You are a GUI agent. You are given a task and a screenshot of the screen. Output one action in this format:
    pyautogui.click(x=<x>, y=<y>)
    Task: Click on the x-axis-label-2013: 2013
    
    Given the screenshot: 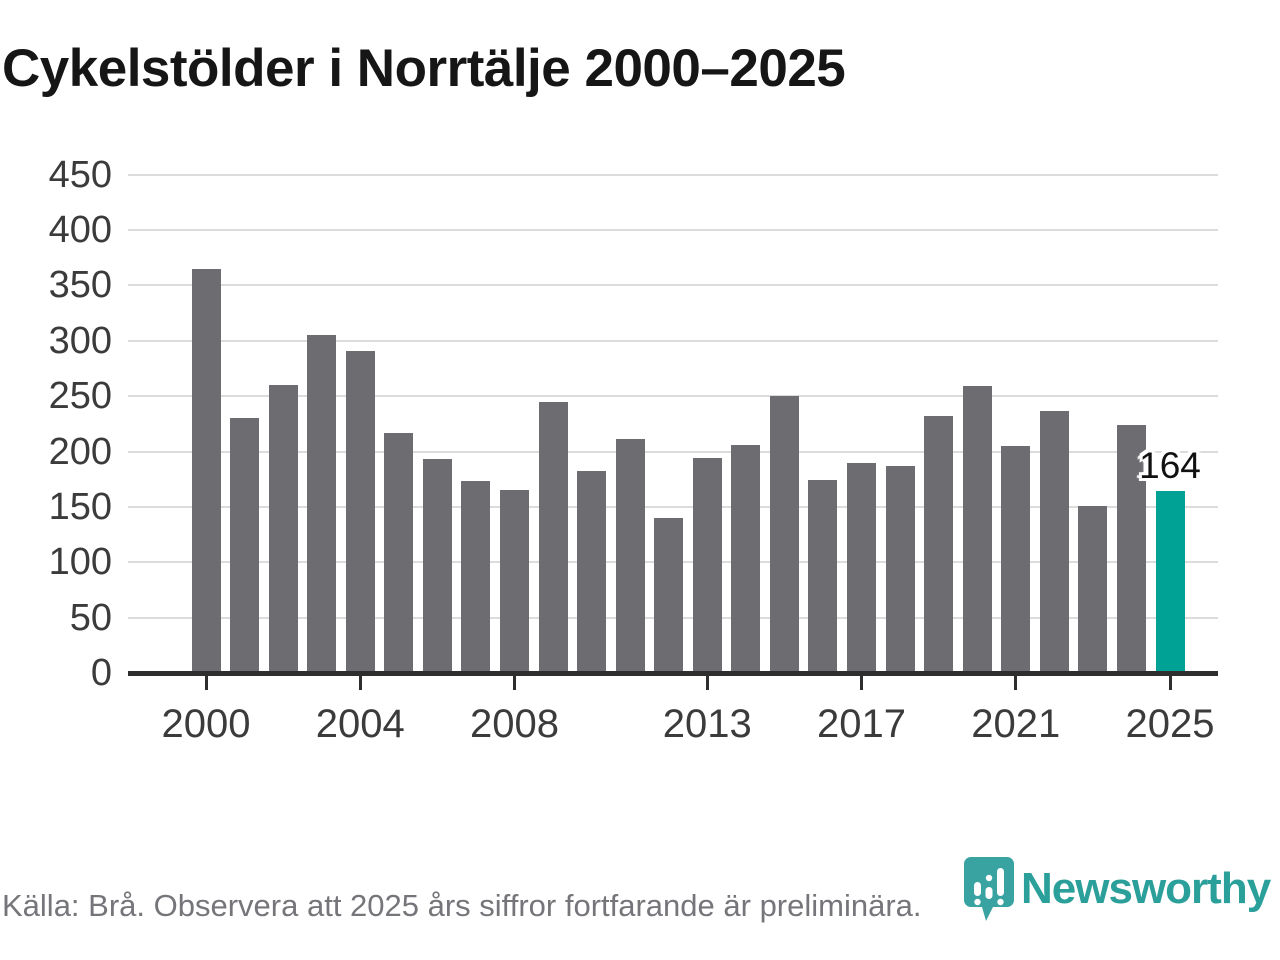 What is the action you would take?
    pyautogui.click(x=707, y=724)
    